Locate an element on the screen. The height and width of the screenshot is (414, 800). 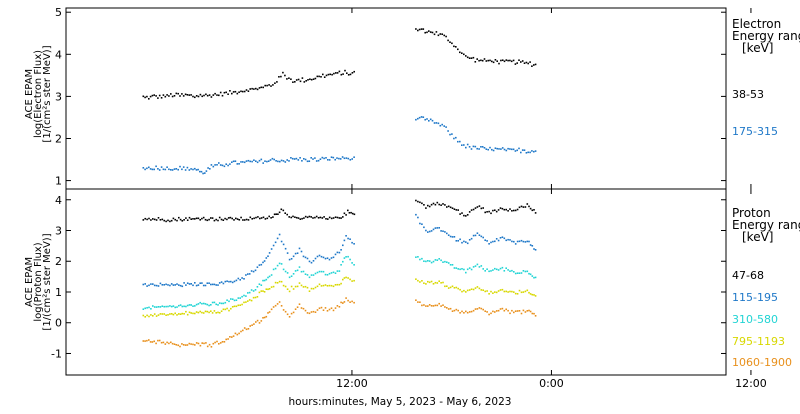
electron-legend-title-1: Electron is located at coordinates (756, 24).